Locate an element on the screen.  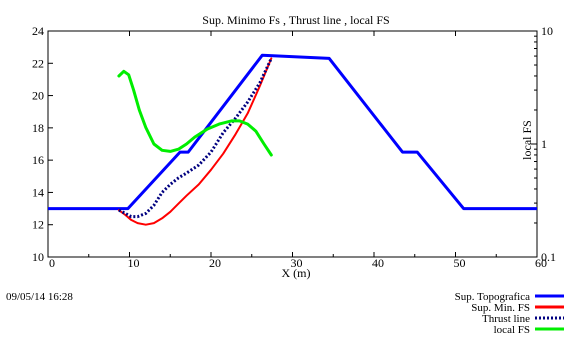
y-tick-label: 20 is located at coordinates (38, 96).